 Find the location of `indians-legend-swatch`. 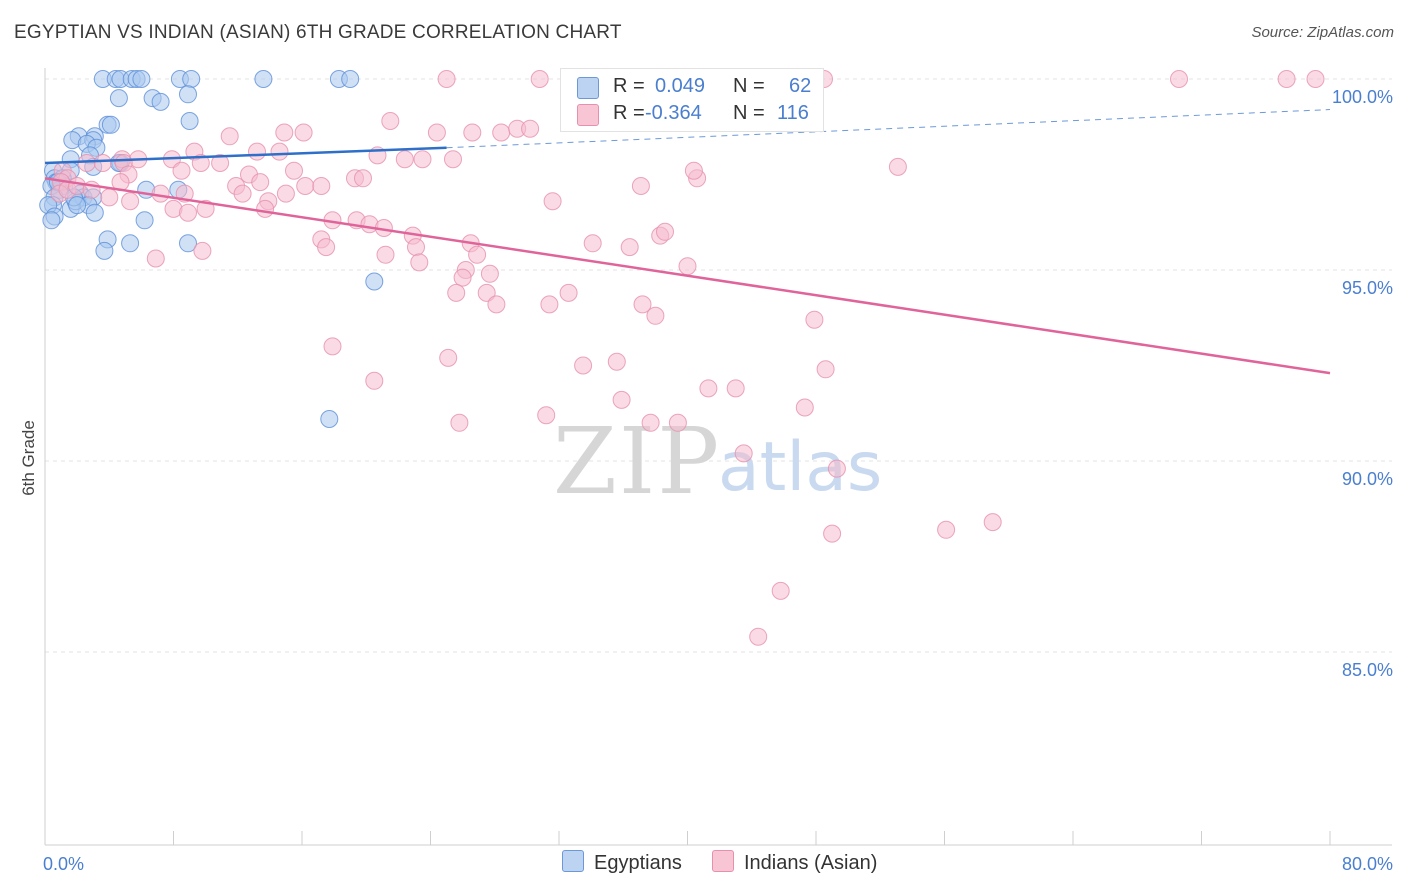

indians-legend-swatch is located at coordinates (723, 861).